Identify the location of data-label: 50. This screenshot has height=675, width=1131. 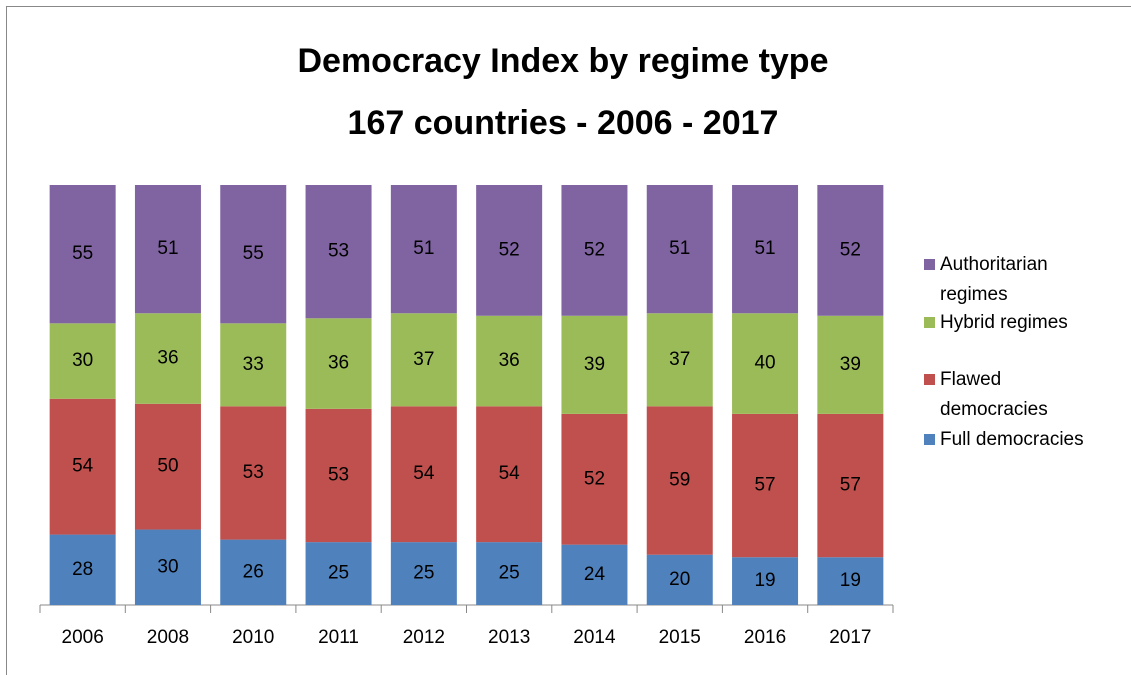
(167, 466).